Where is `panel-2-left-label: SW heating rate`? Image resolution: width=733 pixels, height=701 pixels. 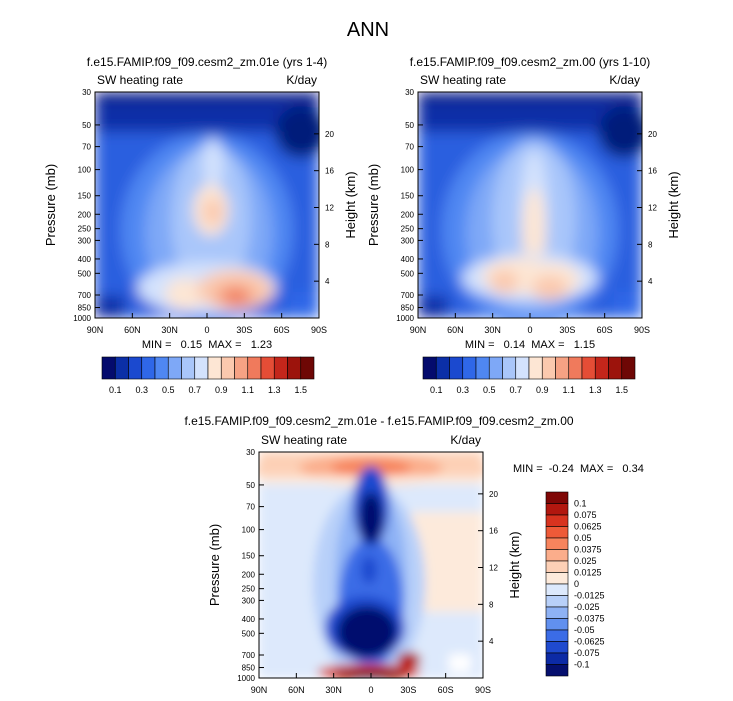
panel-2-left-label: SW heating rate is located at coordinates (463, 80).